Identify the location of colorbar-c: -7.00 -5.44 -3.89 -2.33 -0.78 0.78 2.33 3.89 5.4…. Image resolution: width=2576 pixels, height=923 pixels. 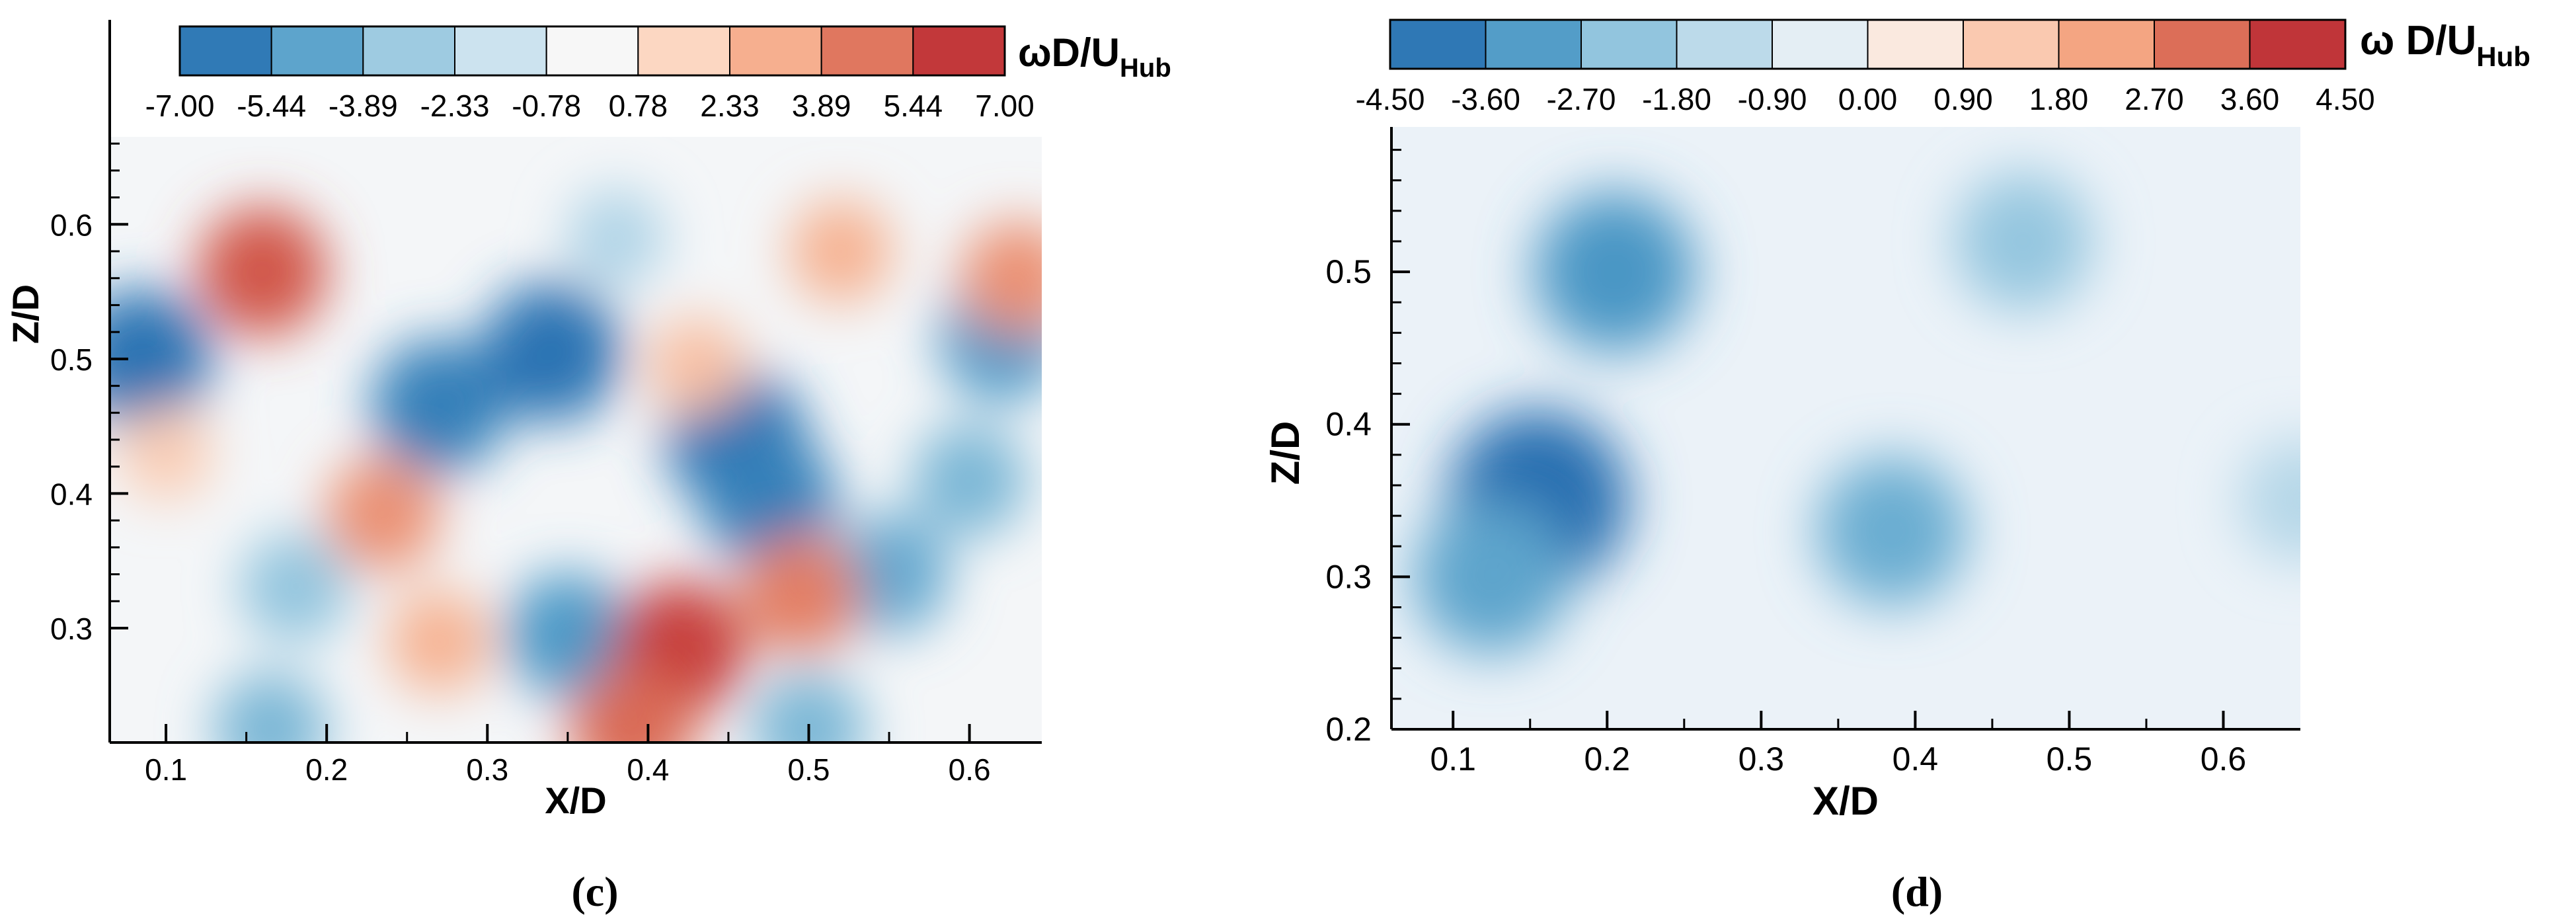
(658, 74).